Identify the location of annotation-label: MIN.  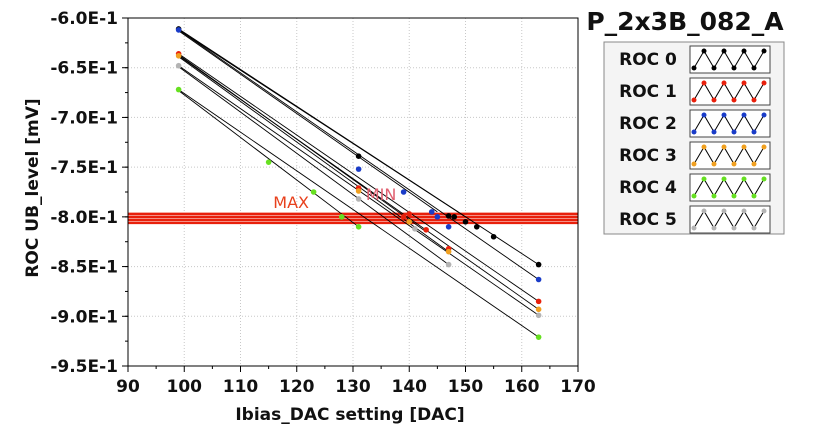
(381, 194).